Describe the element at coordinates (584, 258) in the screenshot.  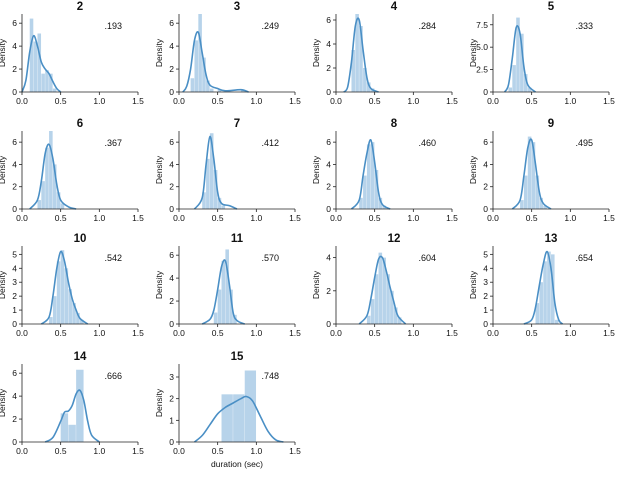
I see `panel-annotation: .654` at that location.